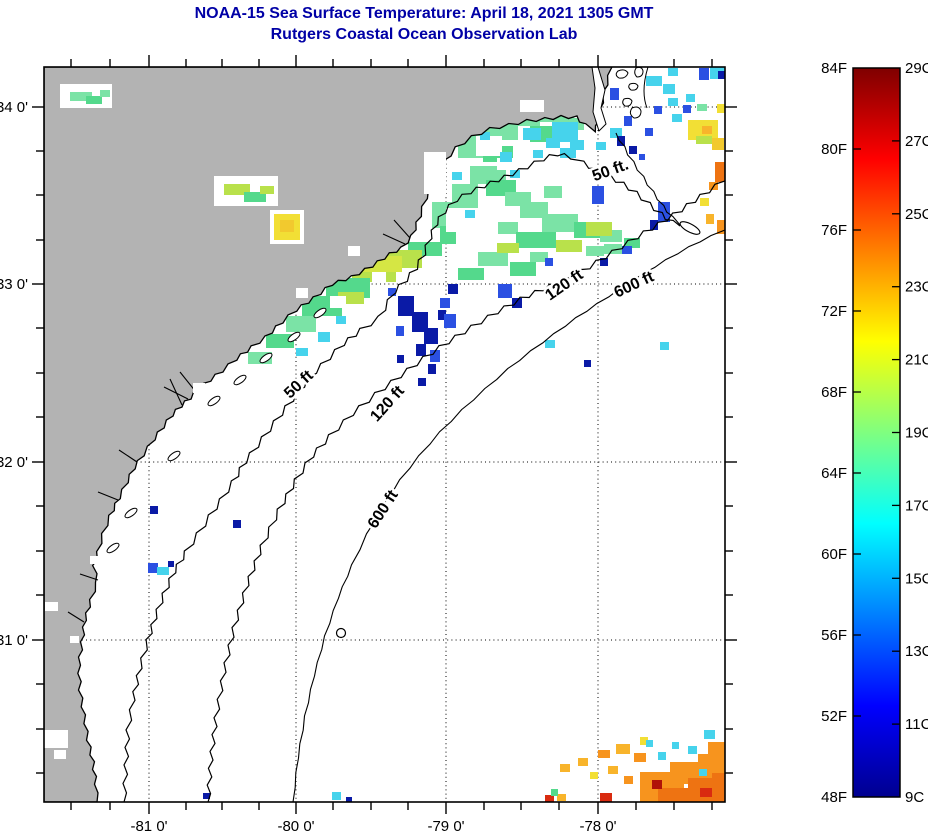 The height and width of the screenshot is (832, 928). Describe the element at coordinates (834, 311) in the screenshot. I see `colorbar-fahrenheit-label: 72F` at that location.